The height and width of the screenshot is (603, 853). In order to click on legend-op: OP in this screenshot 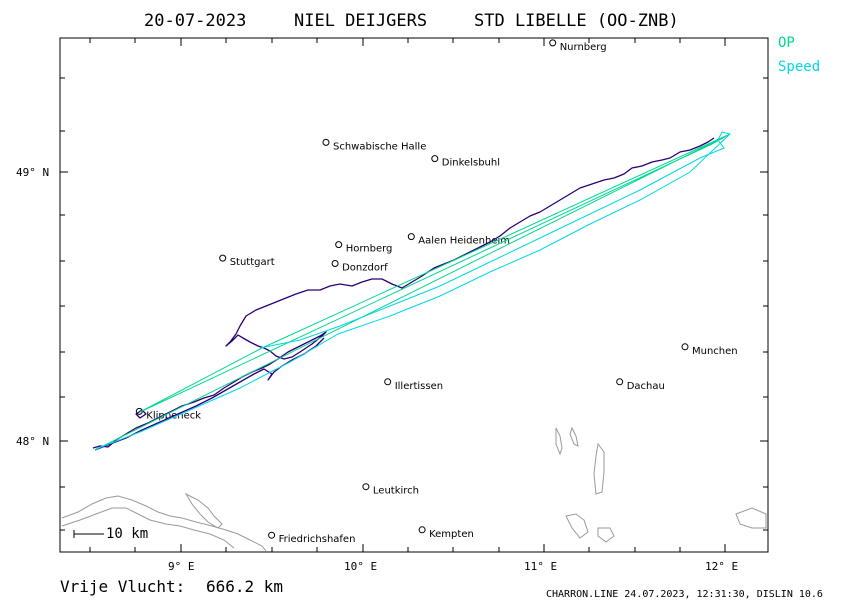, I will do `click(786, 43)`.